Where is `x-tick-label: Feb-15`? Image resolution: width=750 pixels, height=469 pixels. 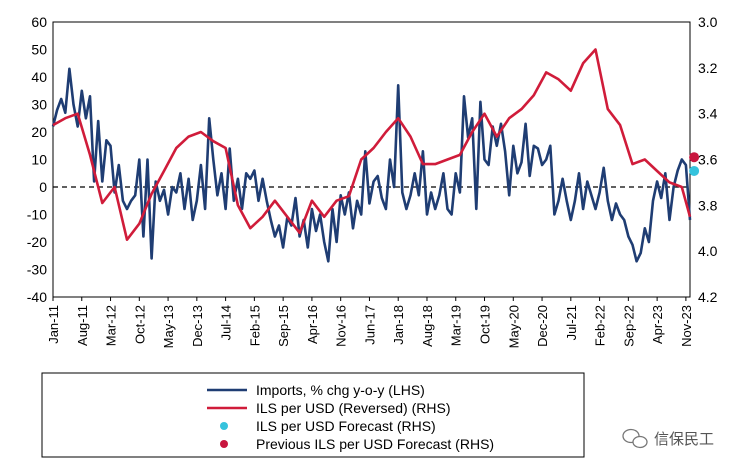 x-tick-label: Feb-15 is located at coordinates (254, 325).